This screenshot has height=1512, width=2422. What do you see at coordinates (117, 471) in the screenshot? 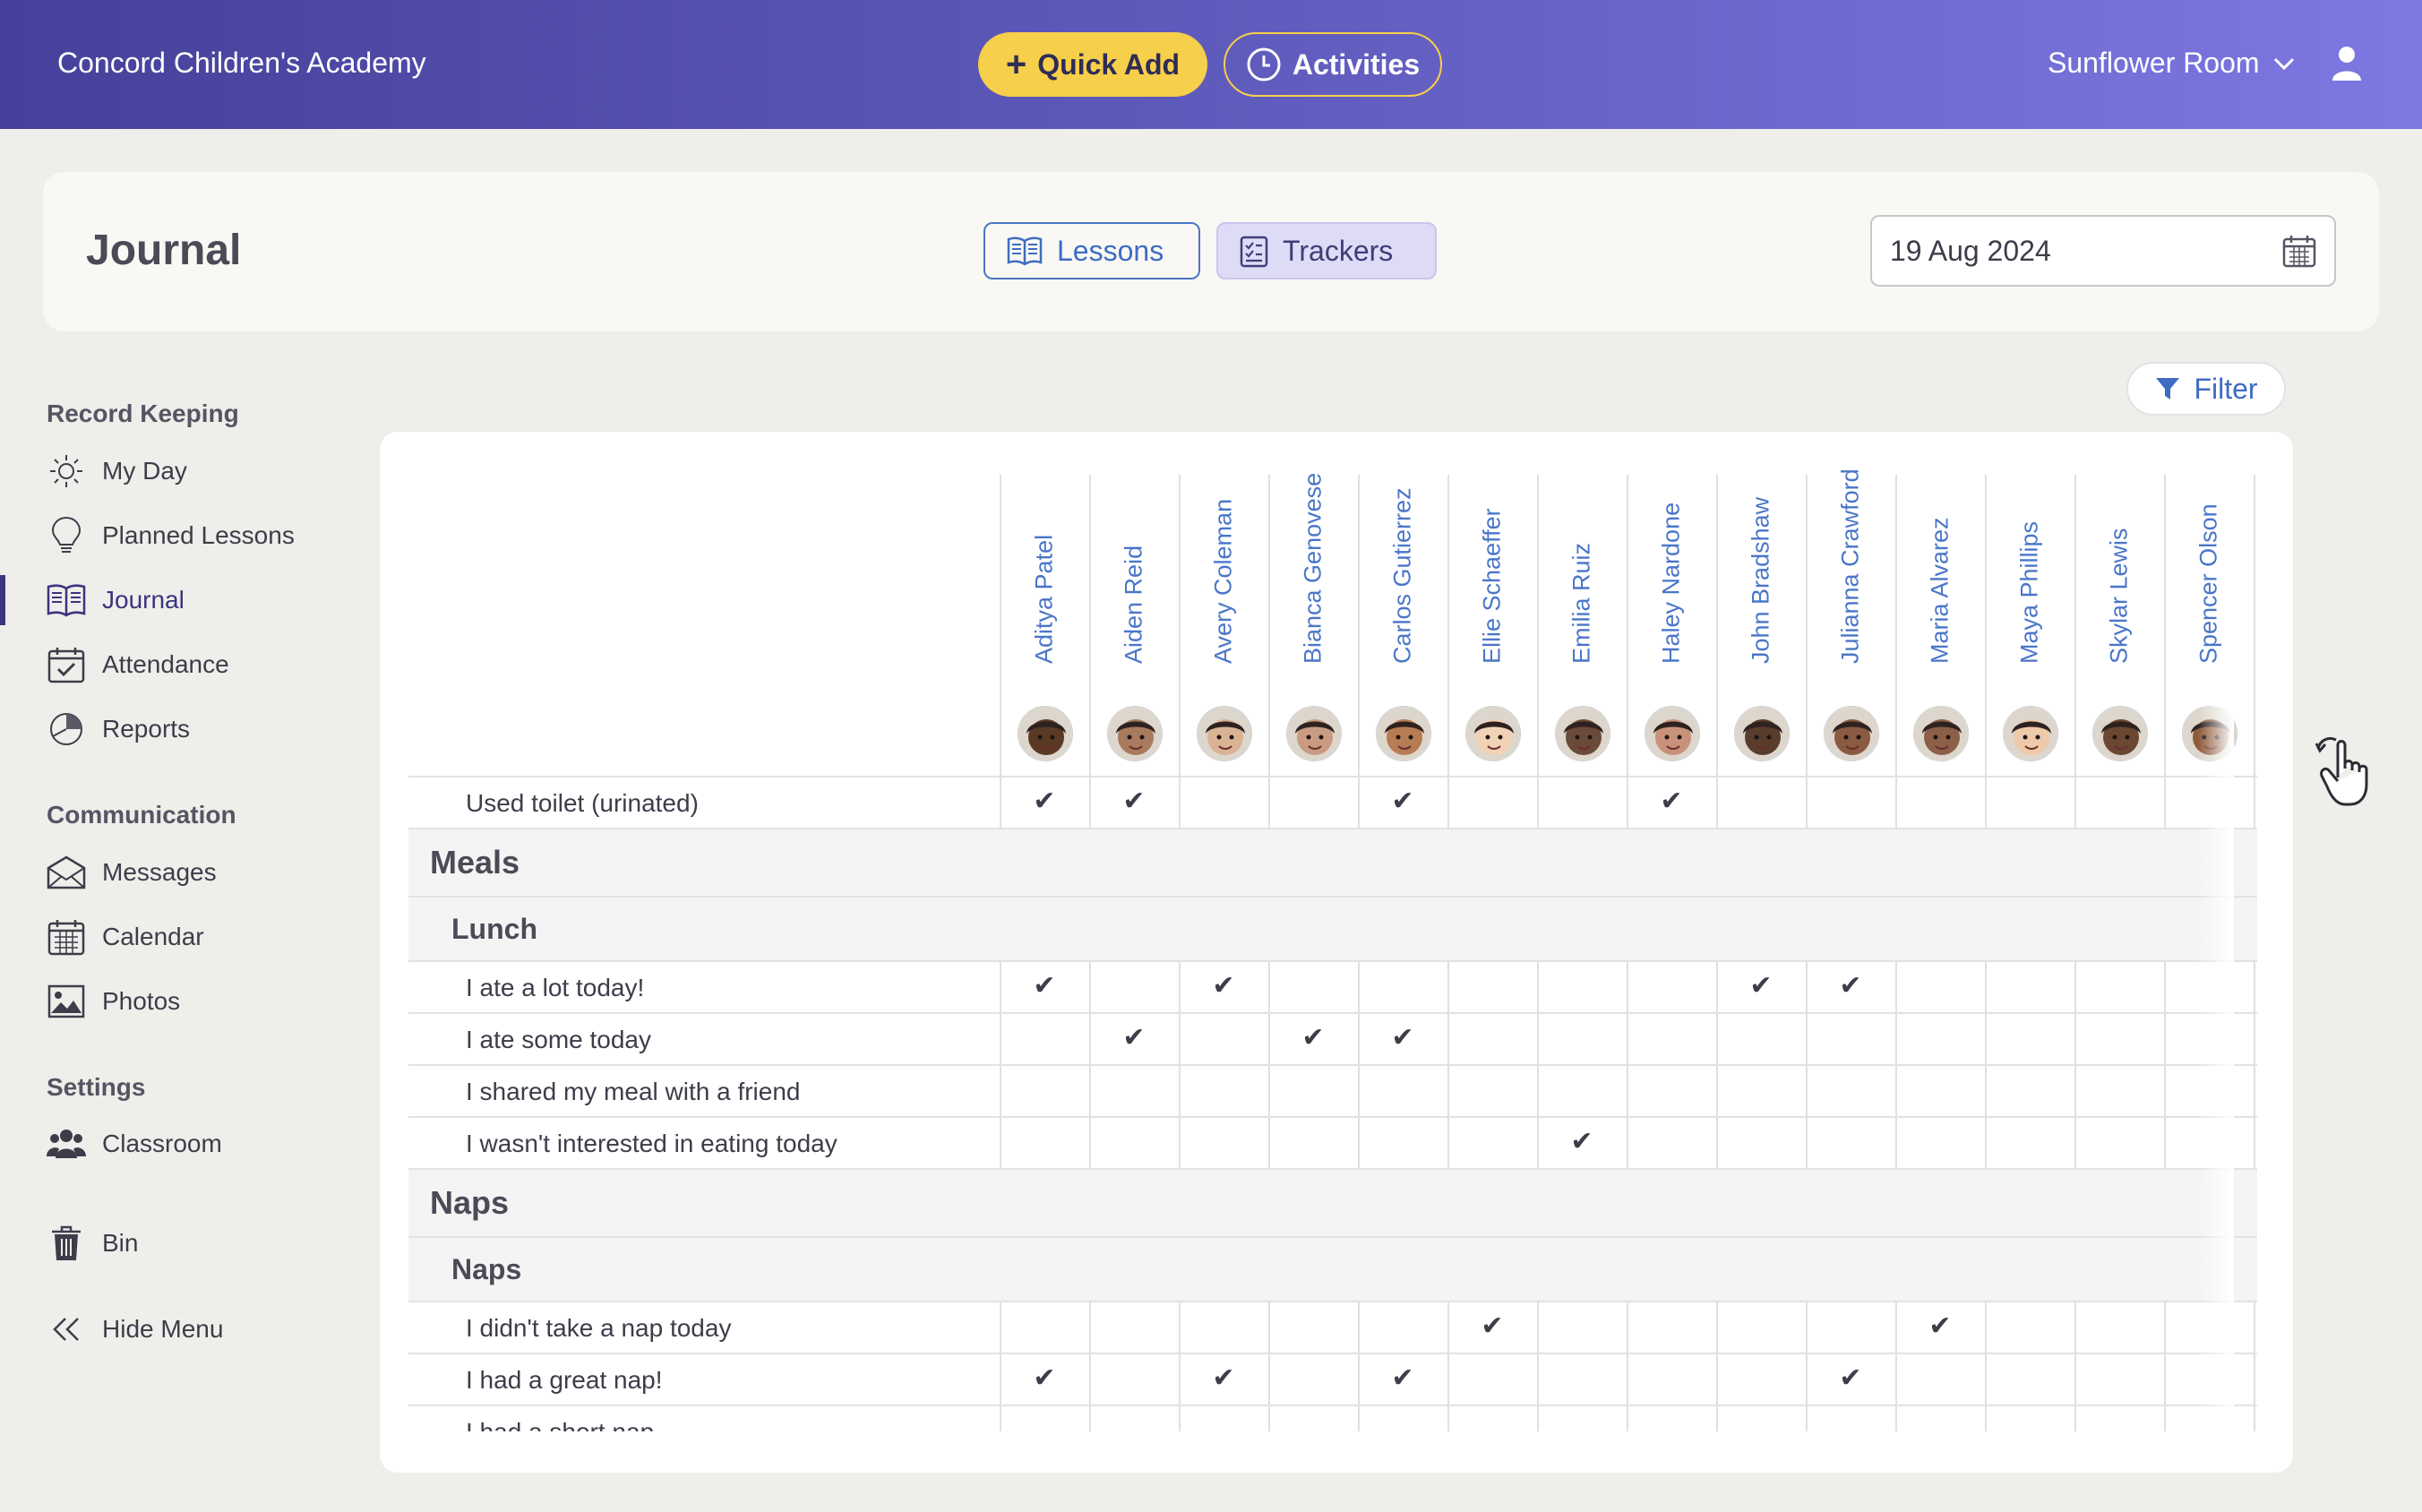
I see `sidebar-item-my-day: My Day` at bounding box center [117, 471].